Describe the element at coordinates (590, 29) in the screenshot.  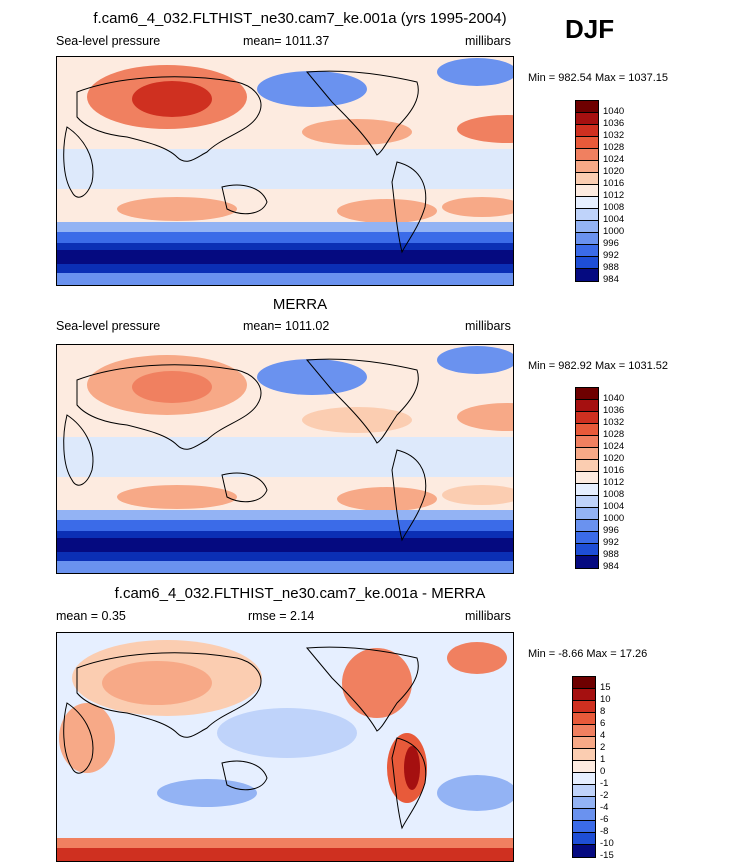
I see `season-label: DJF` at that location.